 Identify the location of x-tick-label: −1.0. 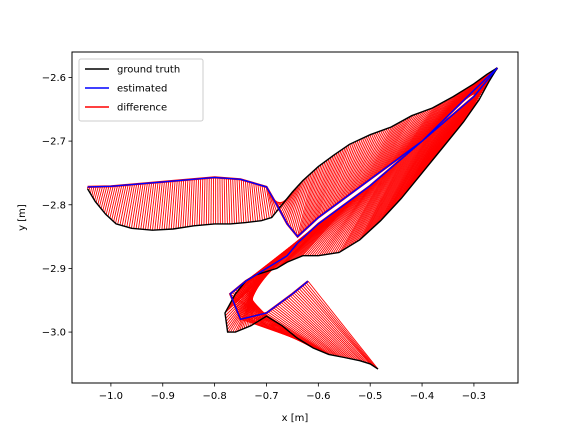
(111, 396).